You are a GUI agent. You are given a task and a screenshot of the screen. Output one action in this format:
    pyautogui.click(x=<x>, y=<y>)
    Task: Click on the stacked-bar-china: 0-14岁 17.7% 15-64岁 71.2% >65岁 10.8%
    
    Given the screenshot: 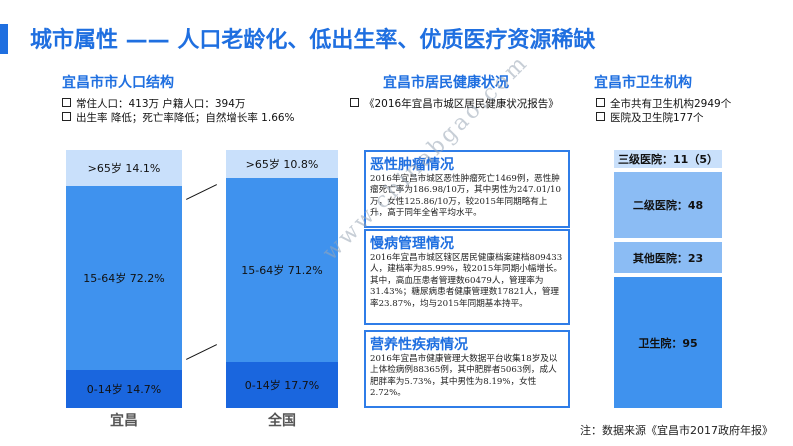 What is the action you would take?
    pyautogui.click(x=282, y=279)
    